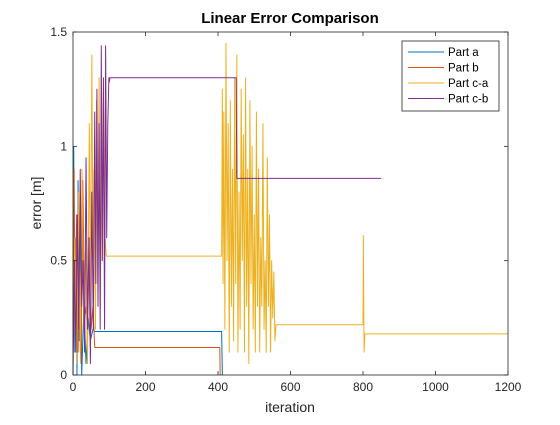 This screenshot has width=560, height=425. What do you see at coordinates (218, 387) in the screenshot?
I see `x-tick-label: 400` at bounding box center [218, 387].